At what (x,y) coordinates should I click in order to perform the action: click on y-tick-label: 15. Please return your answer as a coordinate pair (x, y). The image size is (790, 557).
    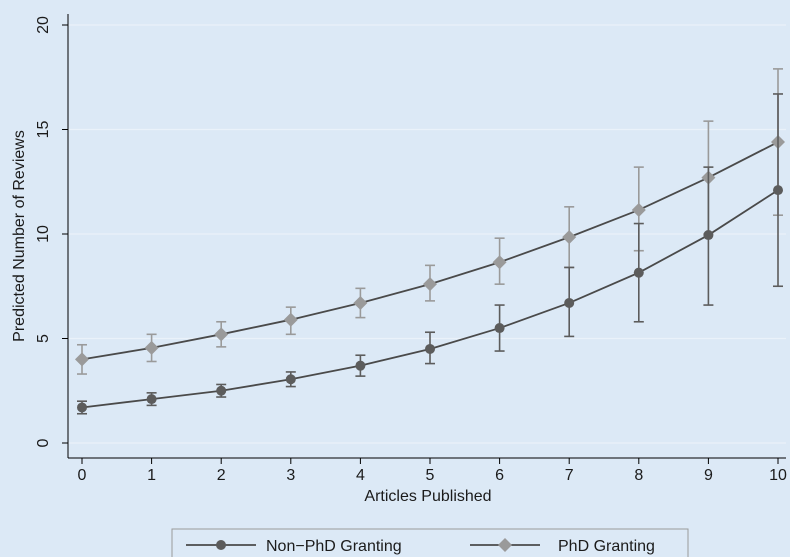
    Looking at the image, I should click on (43, 130).